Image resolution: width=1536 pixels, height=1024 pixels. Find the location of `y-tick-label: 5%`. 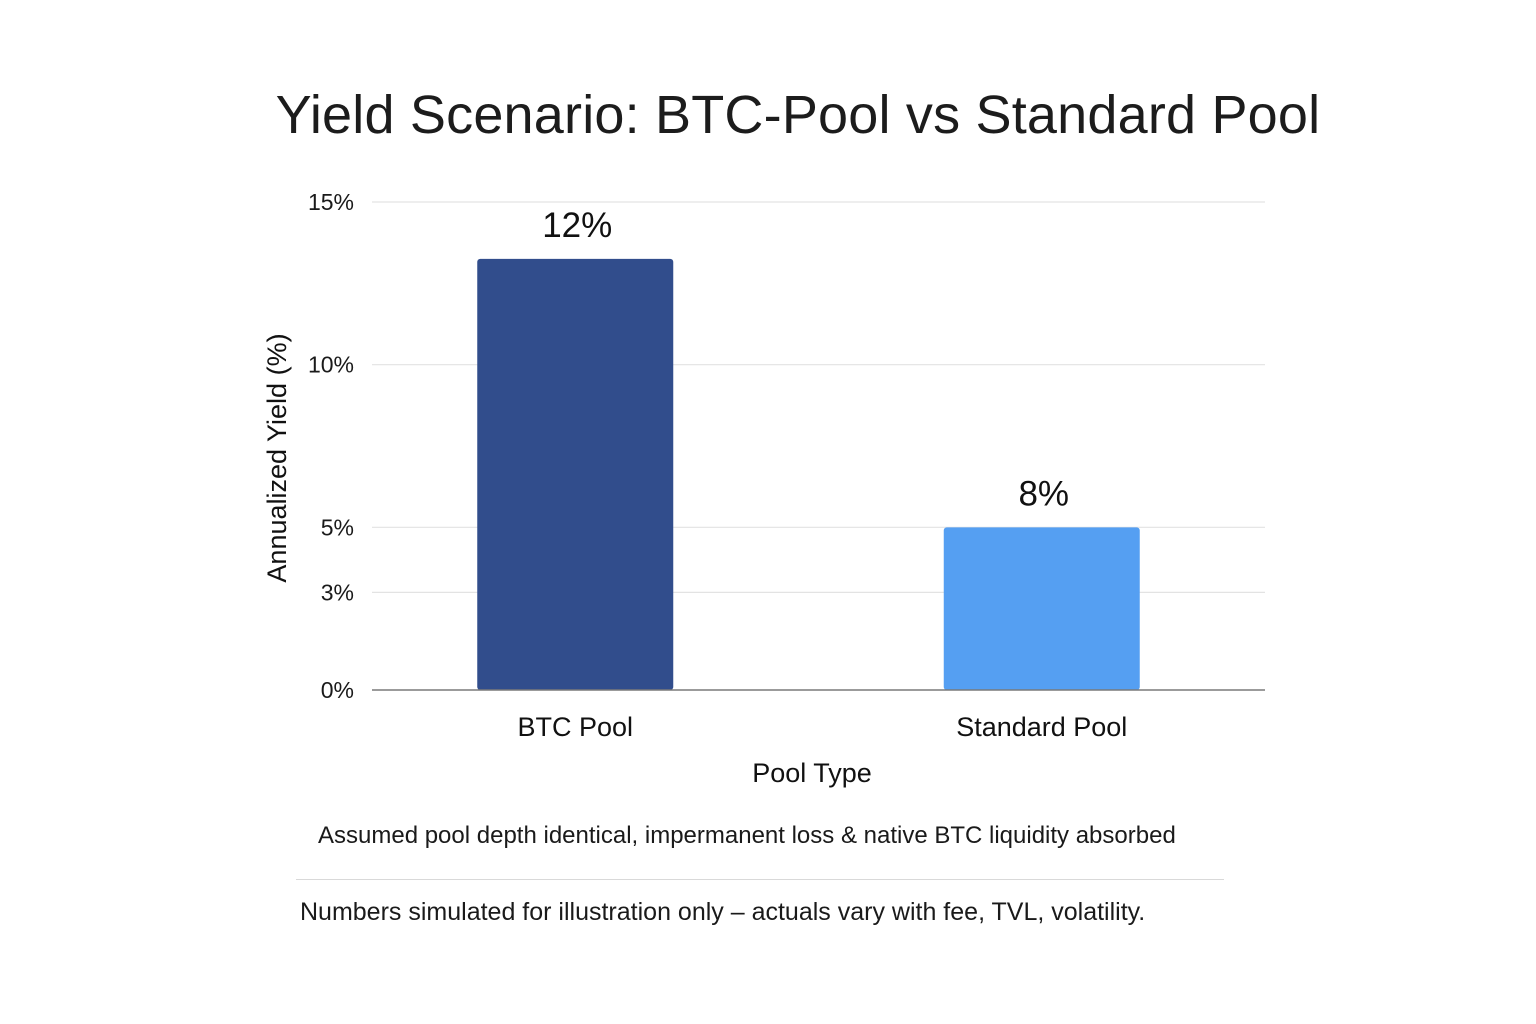

y-tick-label: 5% is located at coordinates (337, 527).